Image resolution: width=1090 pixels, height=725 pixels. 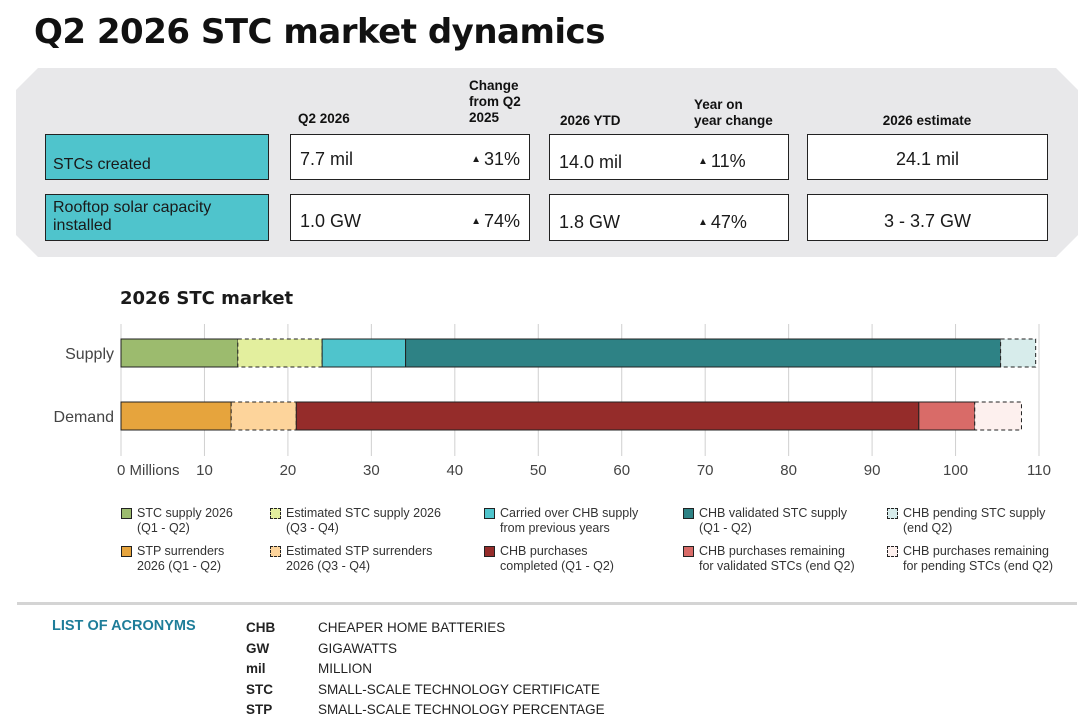 What do you see at coordinates (621, 470) in the screenshot?
I see `x-tick-label: 60` at bounding box center [621, 470].